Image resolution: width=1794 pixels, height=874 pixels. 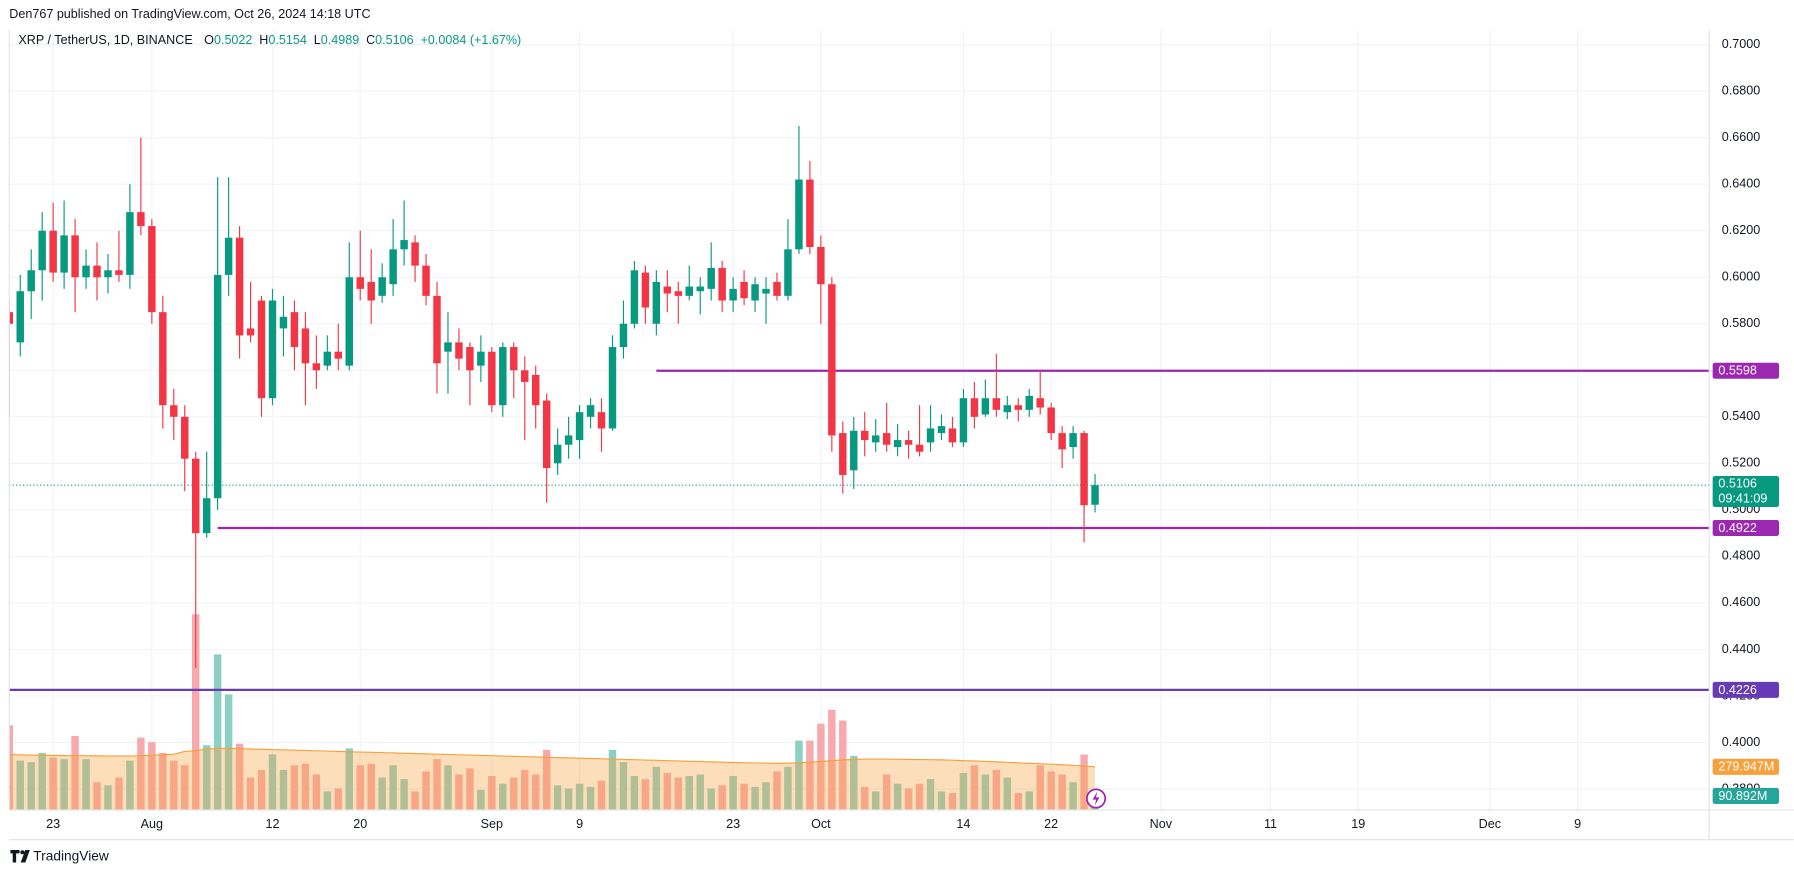 What do you see at coordinates (1741, 649) in the screenshot?
I see `y-tick-label: 0.4400` at bounding box center [1741, 649].